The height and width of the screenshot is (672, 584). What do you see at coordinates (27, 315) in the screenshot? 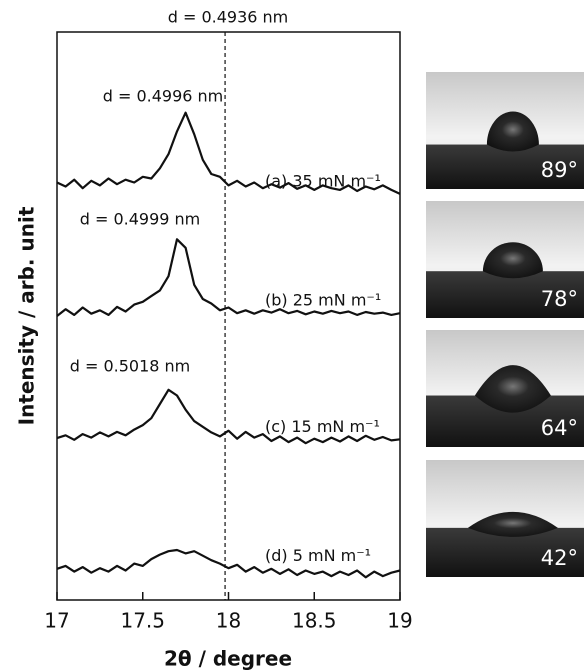
I see `y-axis-title: Intensity / arb. unit` at bounding box center [27, 315].